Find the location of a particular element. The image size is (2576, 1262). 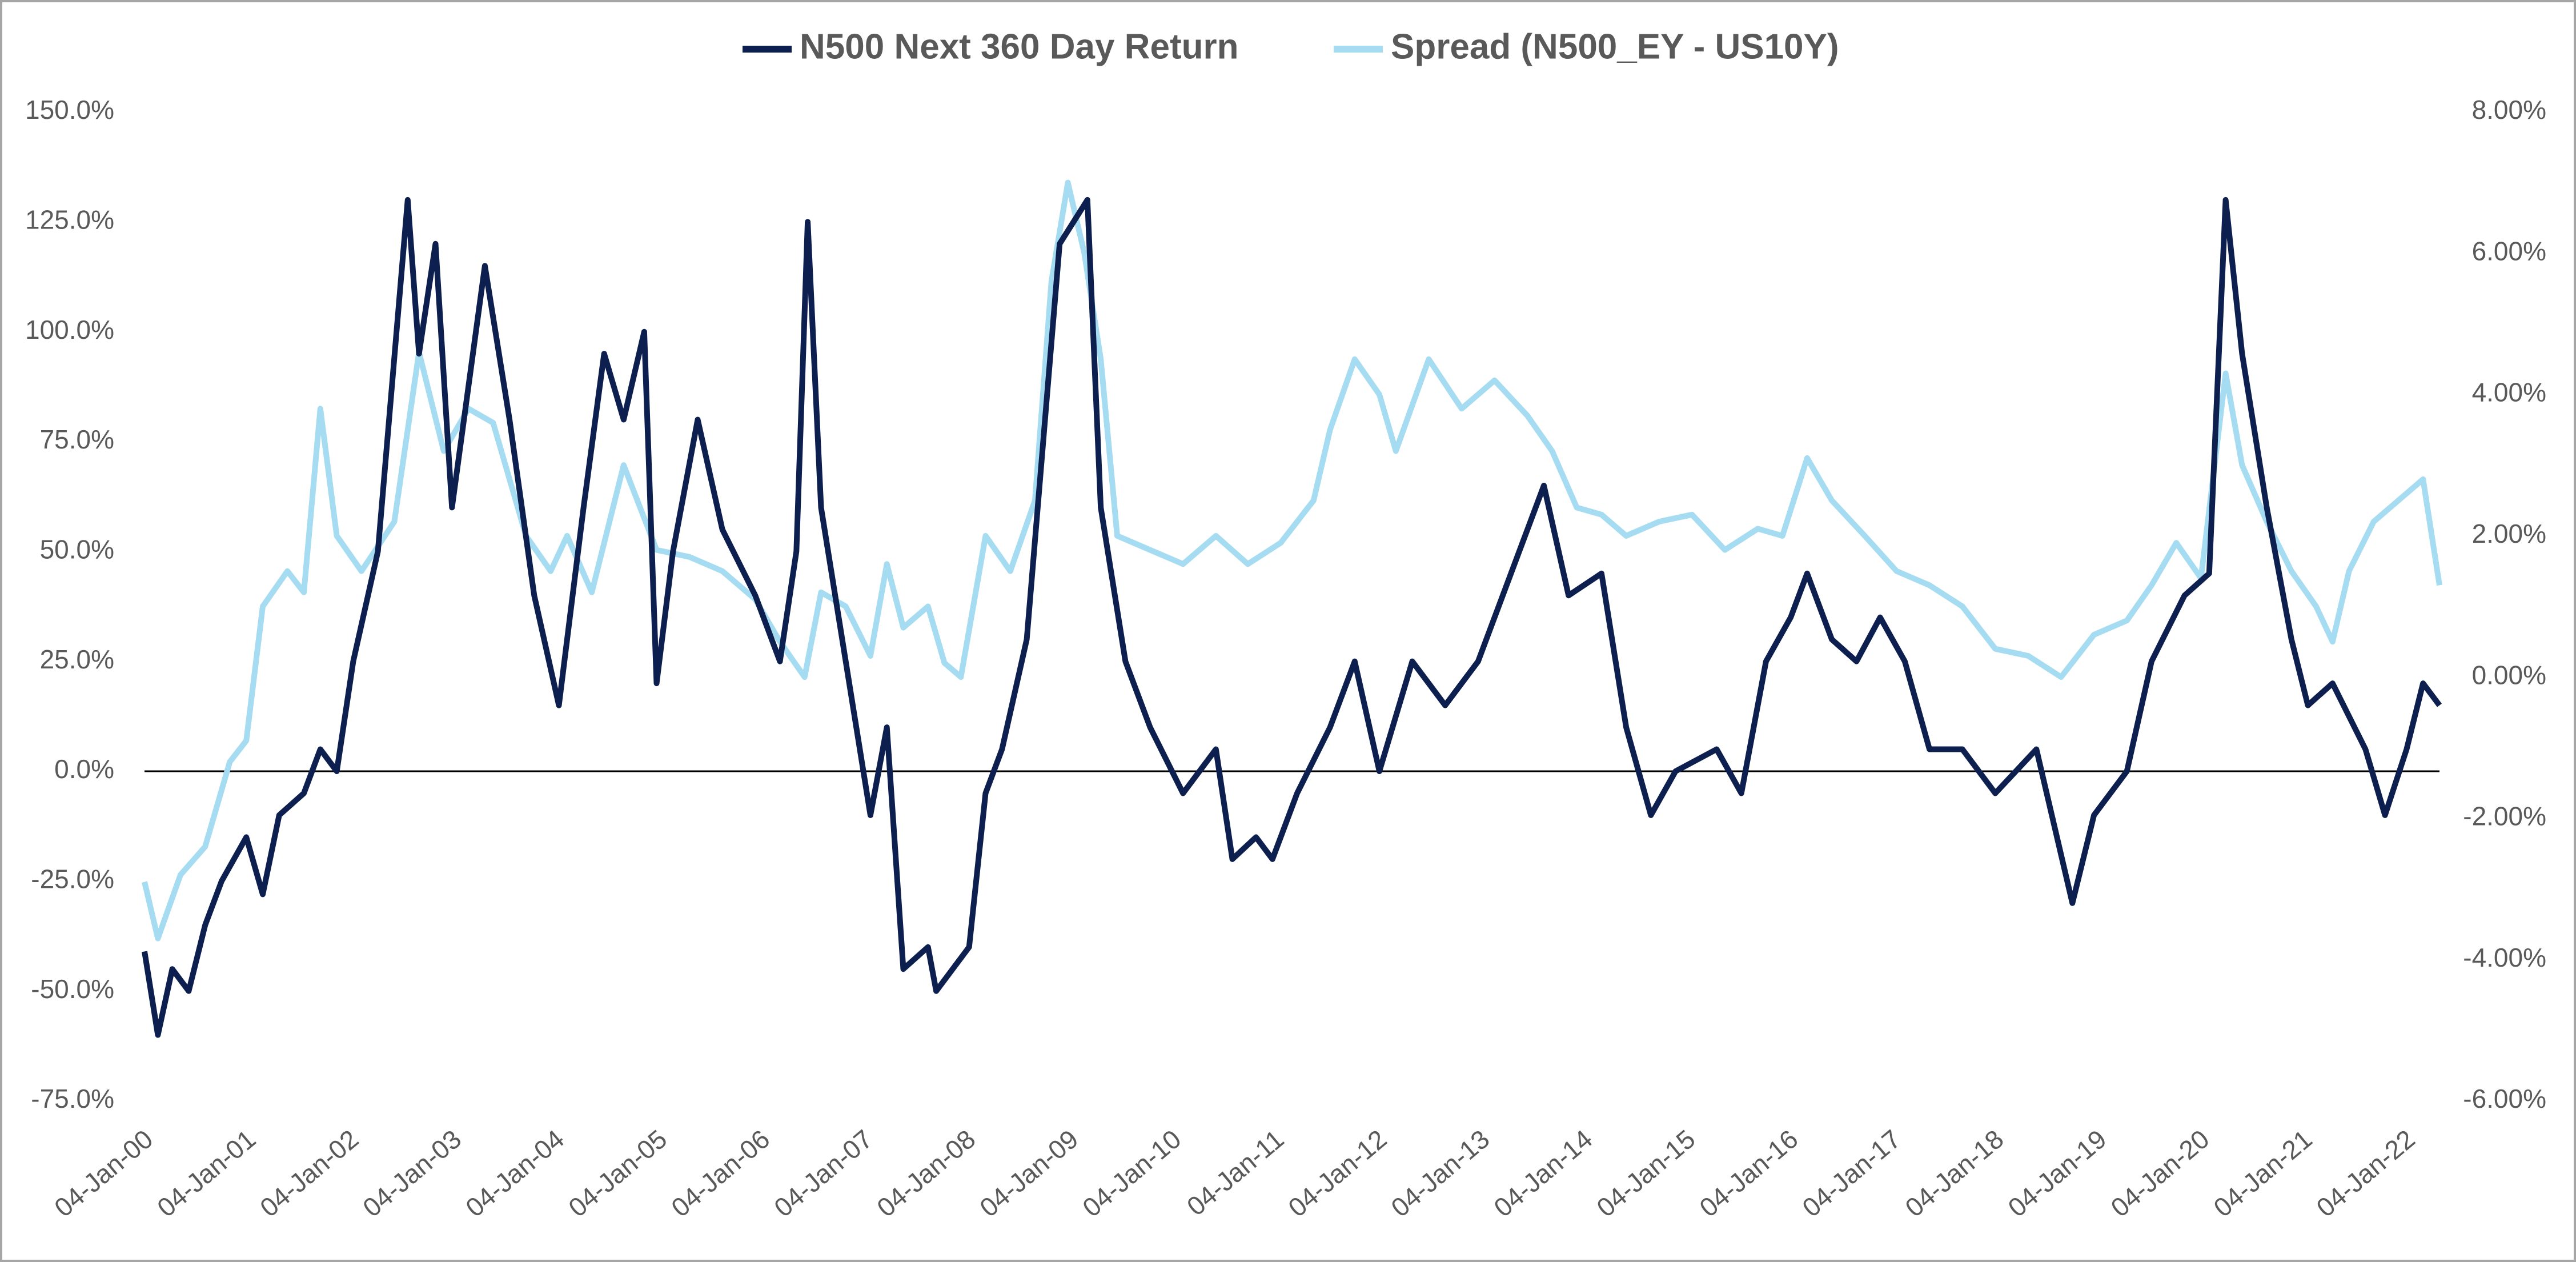

y2-tick-label: -4.00% is located at coordinates (2504, 957).